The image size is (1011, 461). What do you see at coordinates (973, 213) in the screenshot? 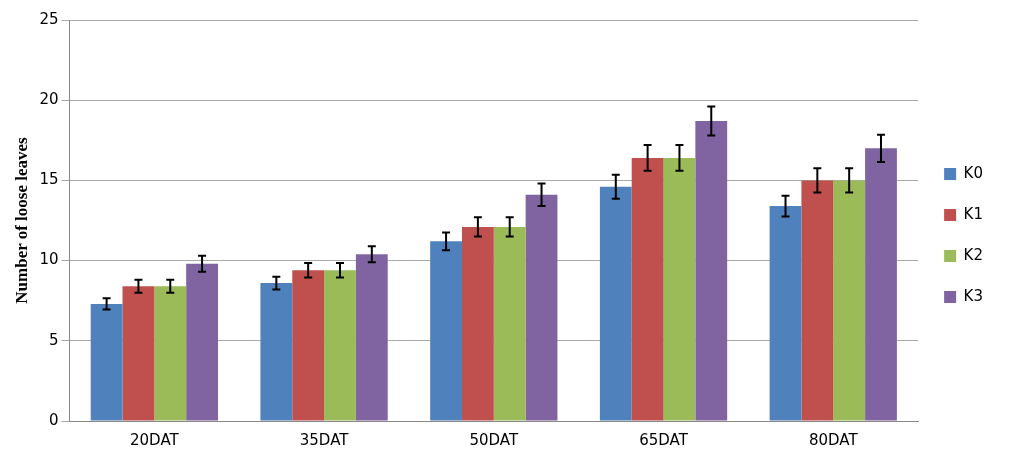
I see `legend-label: K1` at bounding box center [973, 213].